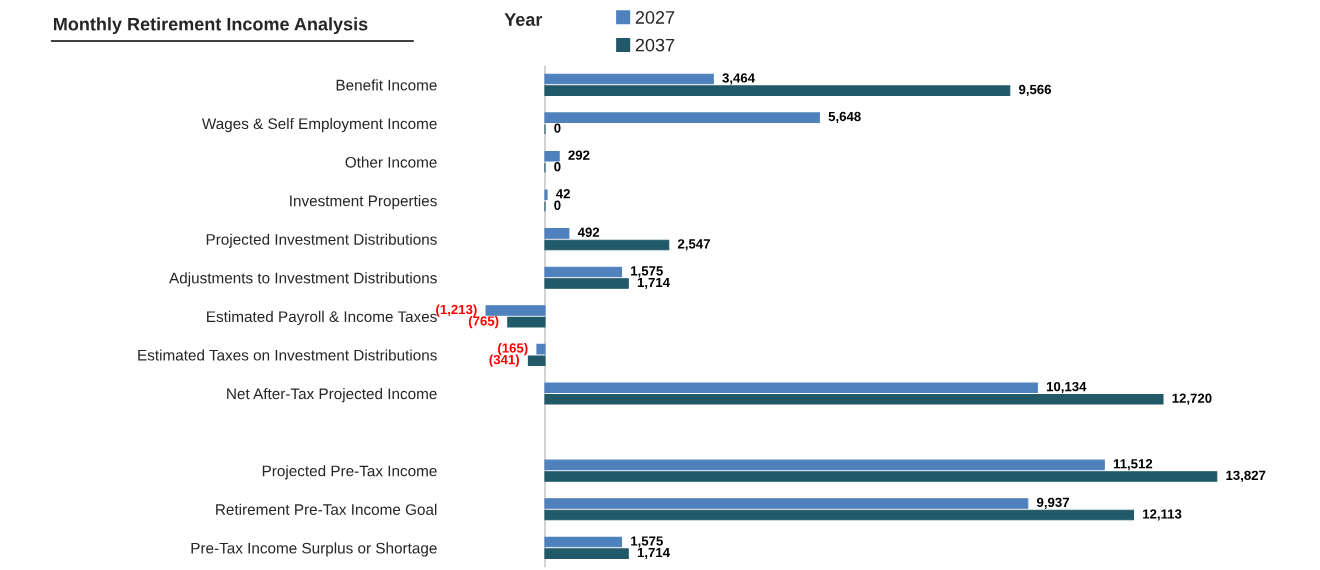 This screenshot has height=570, width=1320. Describe the element at coordinates (211, 26) in the screenshot. I see `text: Monthly Retirement Income Analysis` at that location.